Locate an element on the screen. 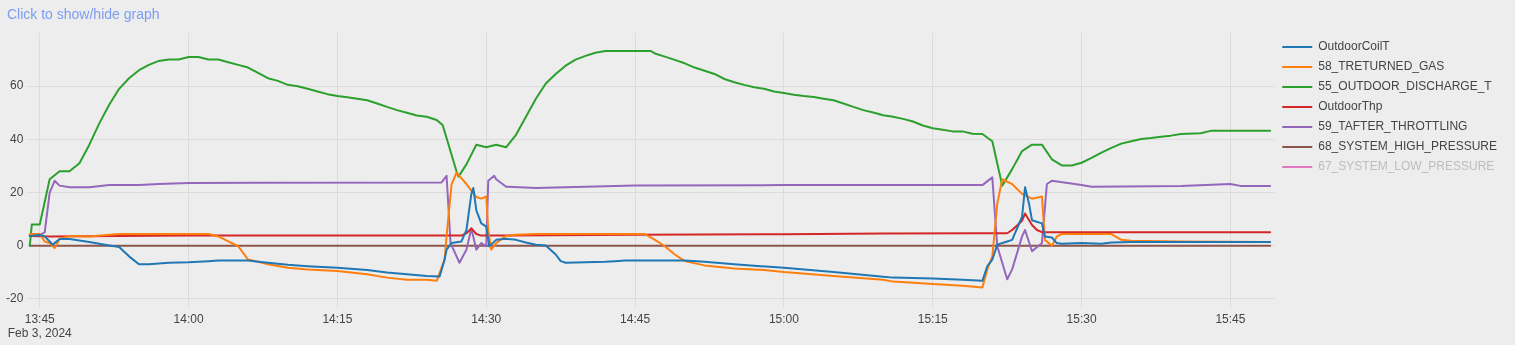 This screenshot has width=1515, height=345. x-tick-label: 14:15 is located at coordinates (337, 318).